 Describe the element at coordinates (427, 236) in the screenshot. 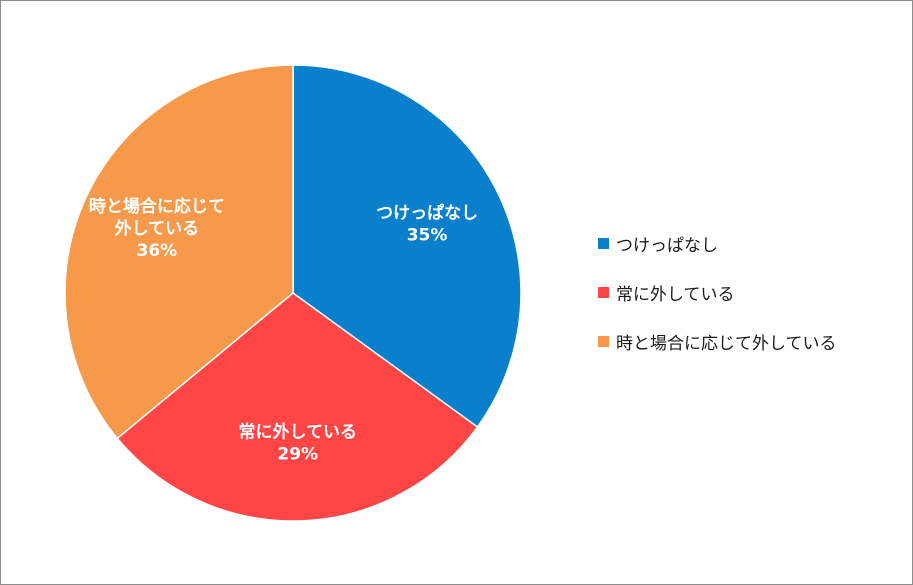

I see `slice-value-label: 35%` at that location.